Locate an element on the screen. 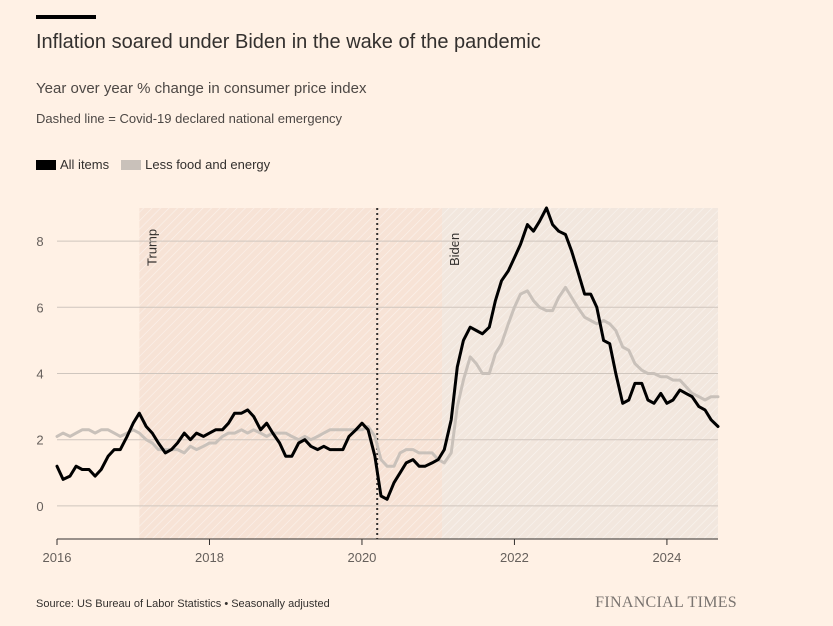 The image size is (833, 626). legend-item-less-food-energy: Less food and energy is located at coordinates (195, 164).